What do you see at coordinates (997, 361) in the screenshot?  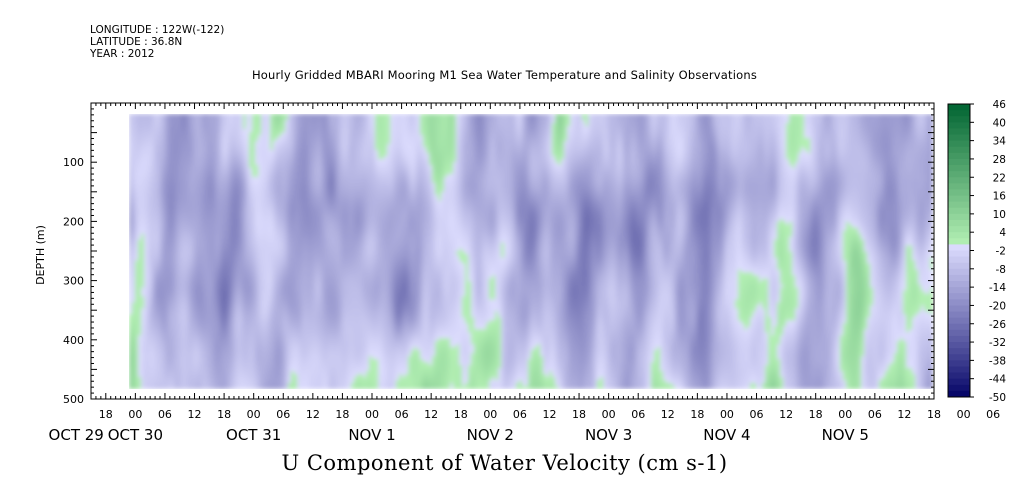 I see `colorbar-label: -38` at bounding box center [997, 361].